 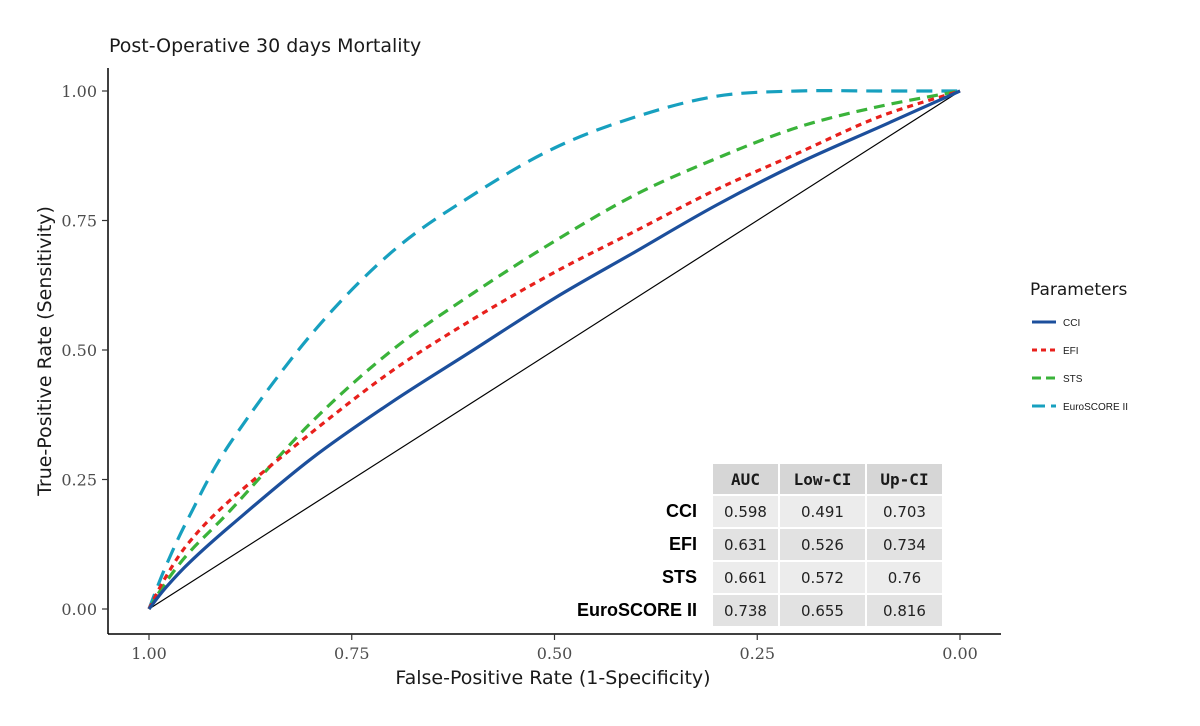 What do you see at coordinates (679, 577) in the screenshot?
I see `table-row-label-sts: STS` at bounding box center [679, 577].